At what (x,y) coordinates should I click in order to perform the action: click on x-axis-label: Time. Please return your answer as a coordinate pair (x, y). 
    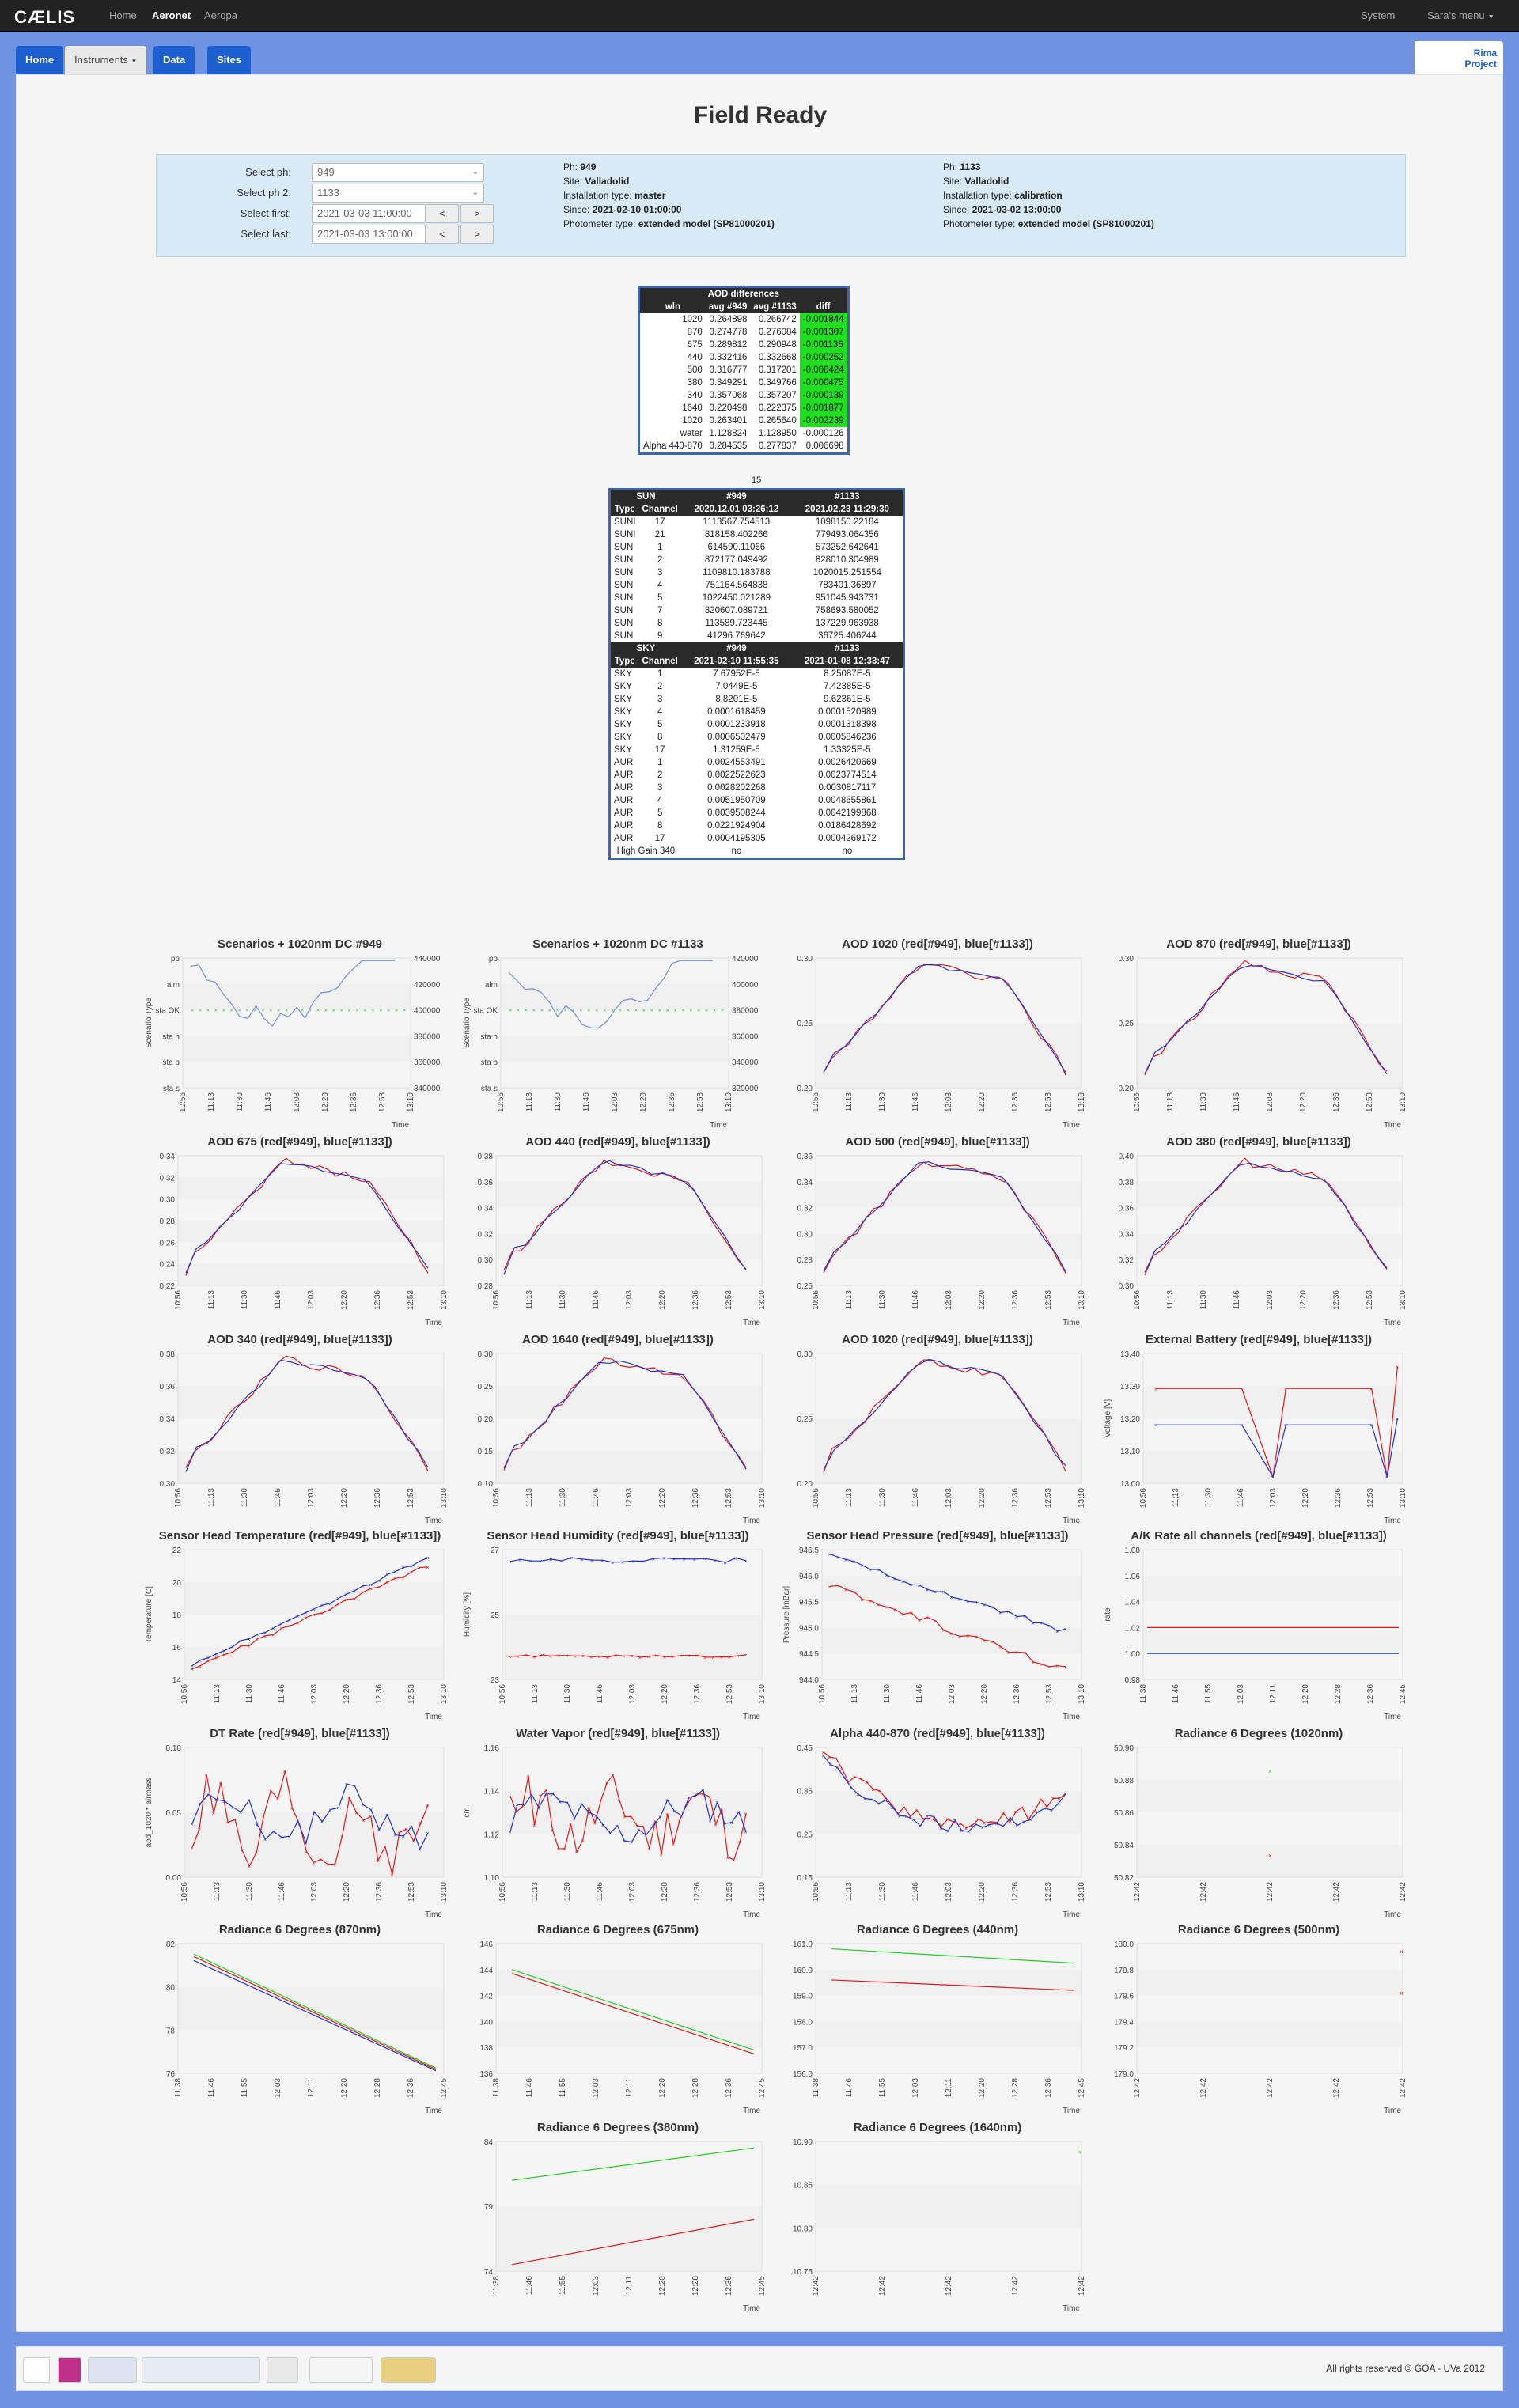
    Looking at the image, I should click on (1071, 1125).